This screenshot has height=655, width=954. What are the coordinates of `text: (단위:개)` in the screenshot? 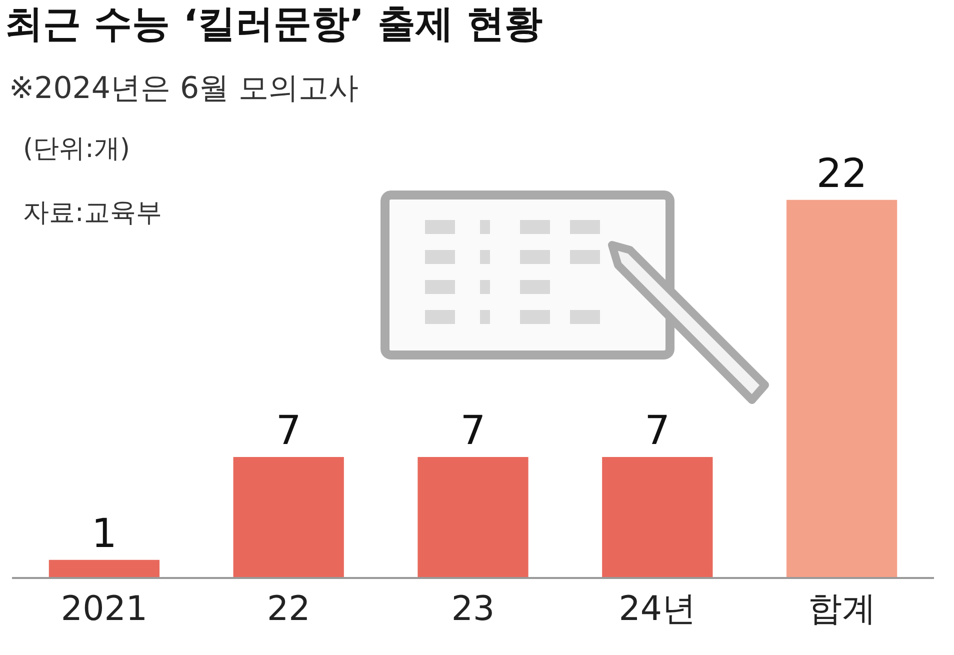 It's located at (76, 149).